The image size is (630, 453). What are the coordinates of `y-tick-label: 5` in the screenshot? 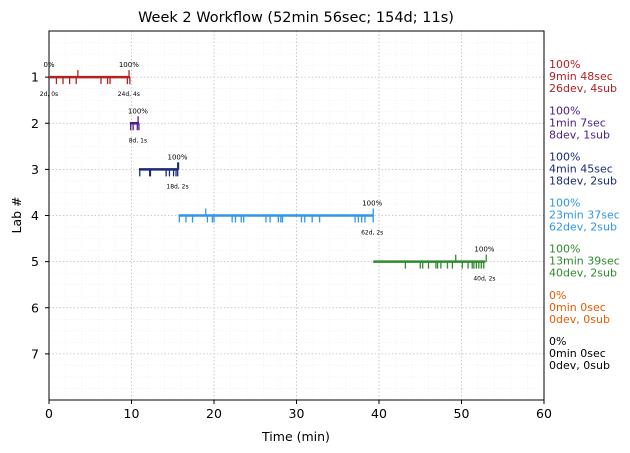 It's located at (35, 261).